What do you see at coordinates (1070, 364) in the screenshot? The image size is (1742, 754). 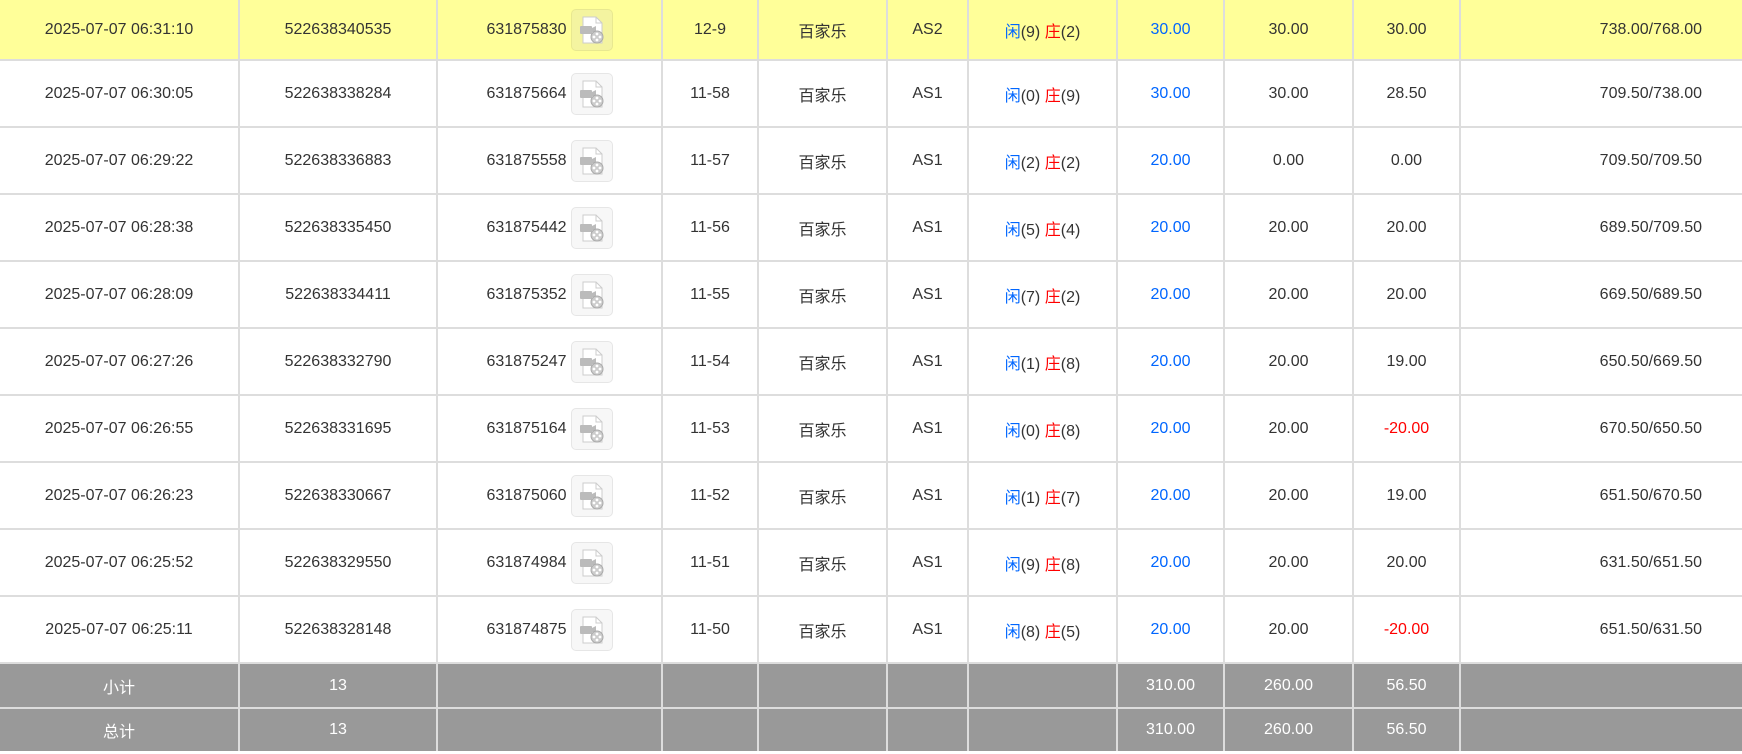 I see `banker-score: (8)` at bounding box center [1070, 364].